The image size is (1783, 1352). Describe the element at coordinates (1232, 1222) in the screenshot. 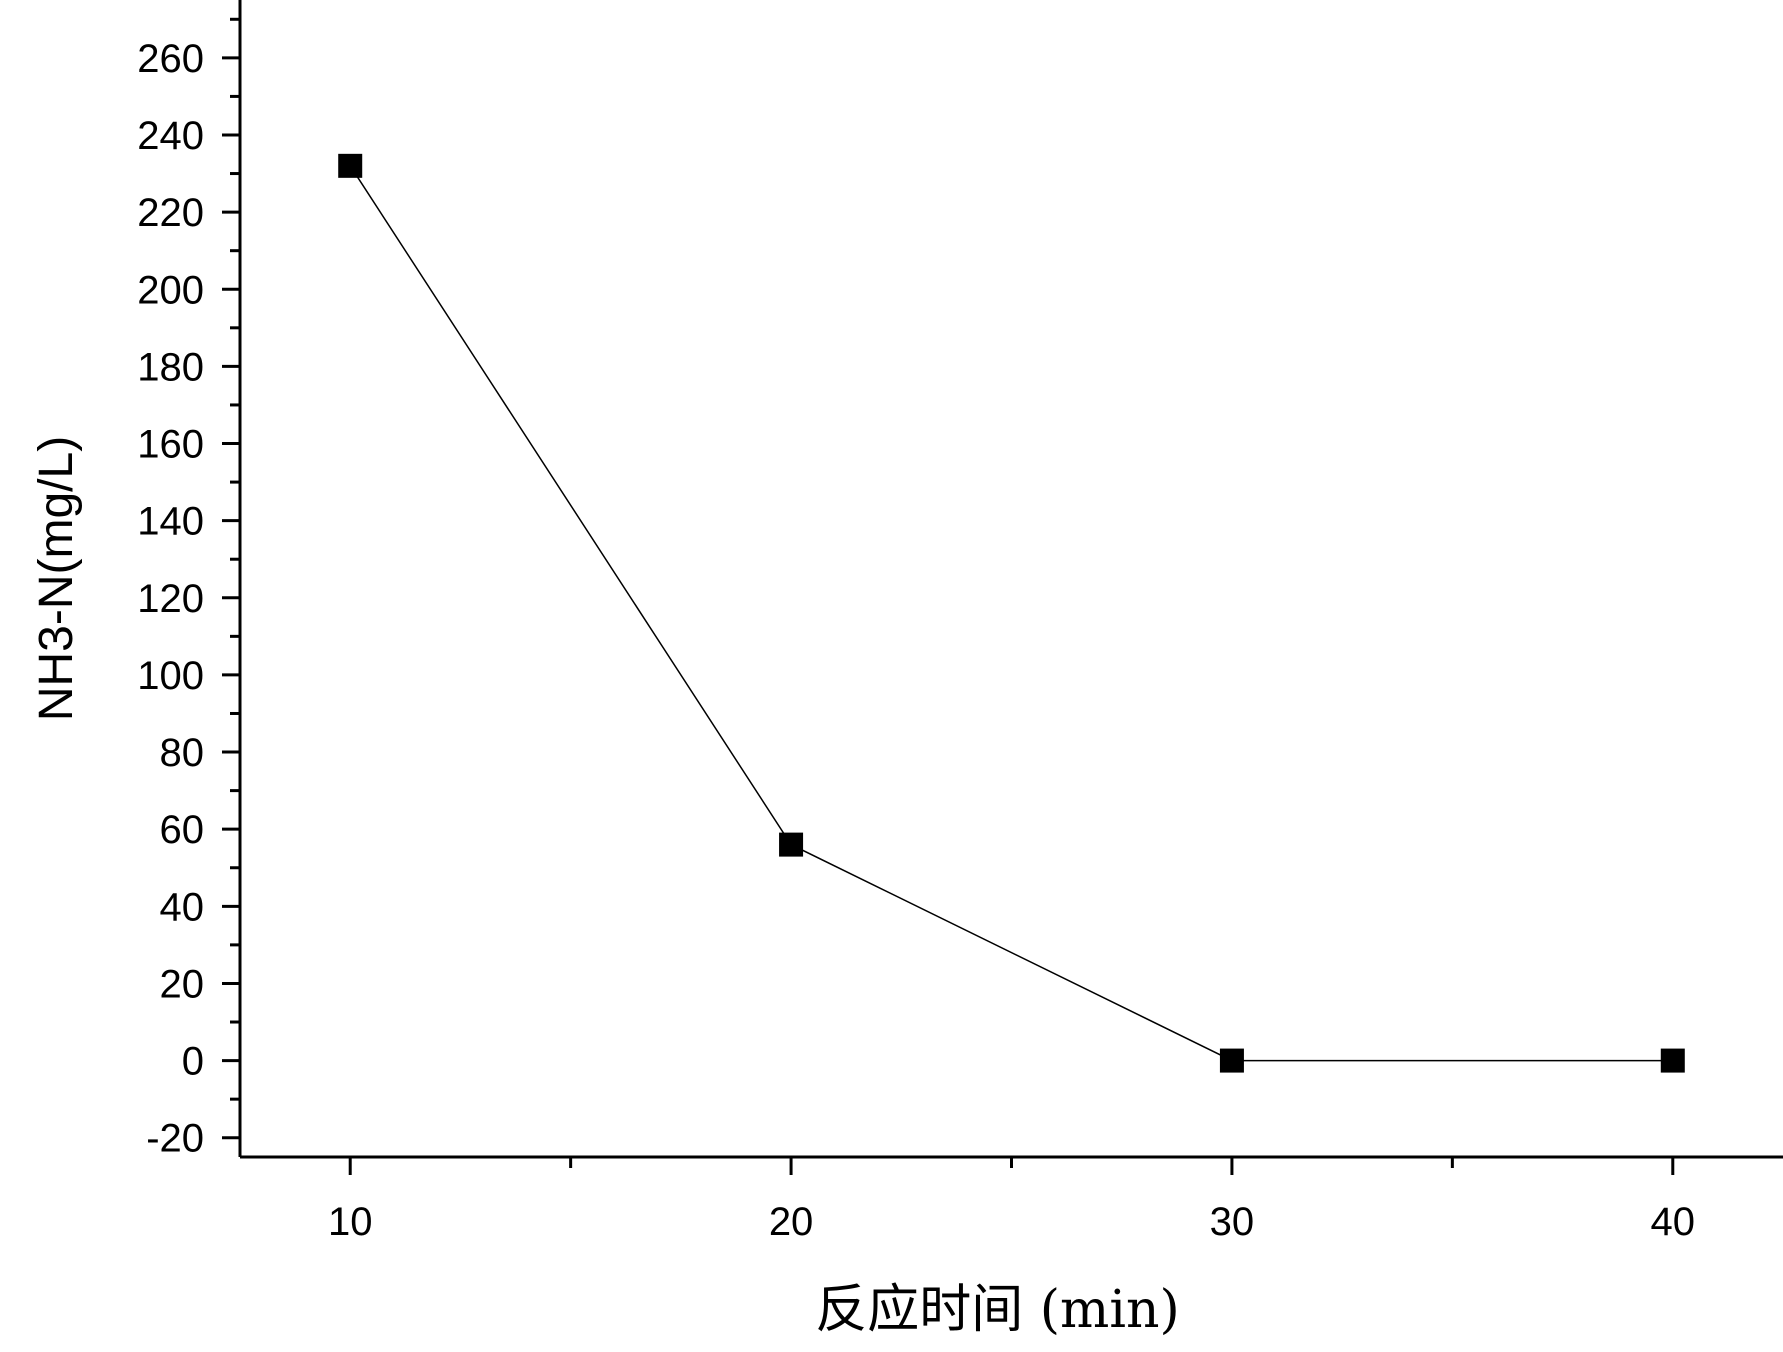

I see `x-tick-label: 30` at that location.